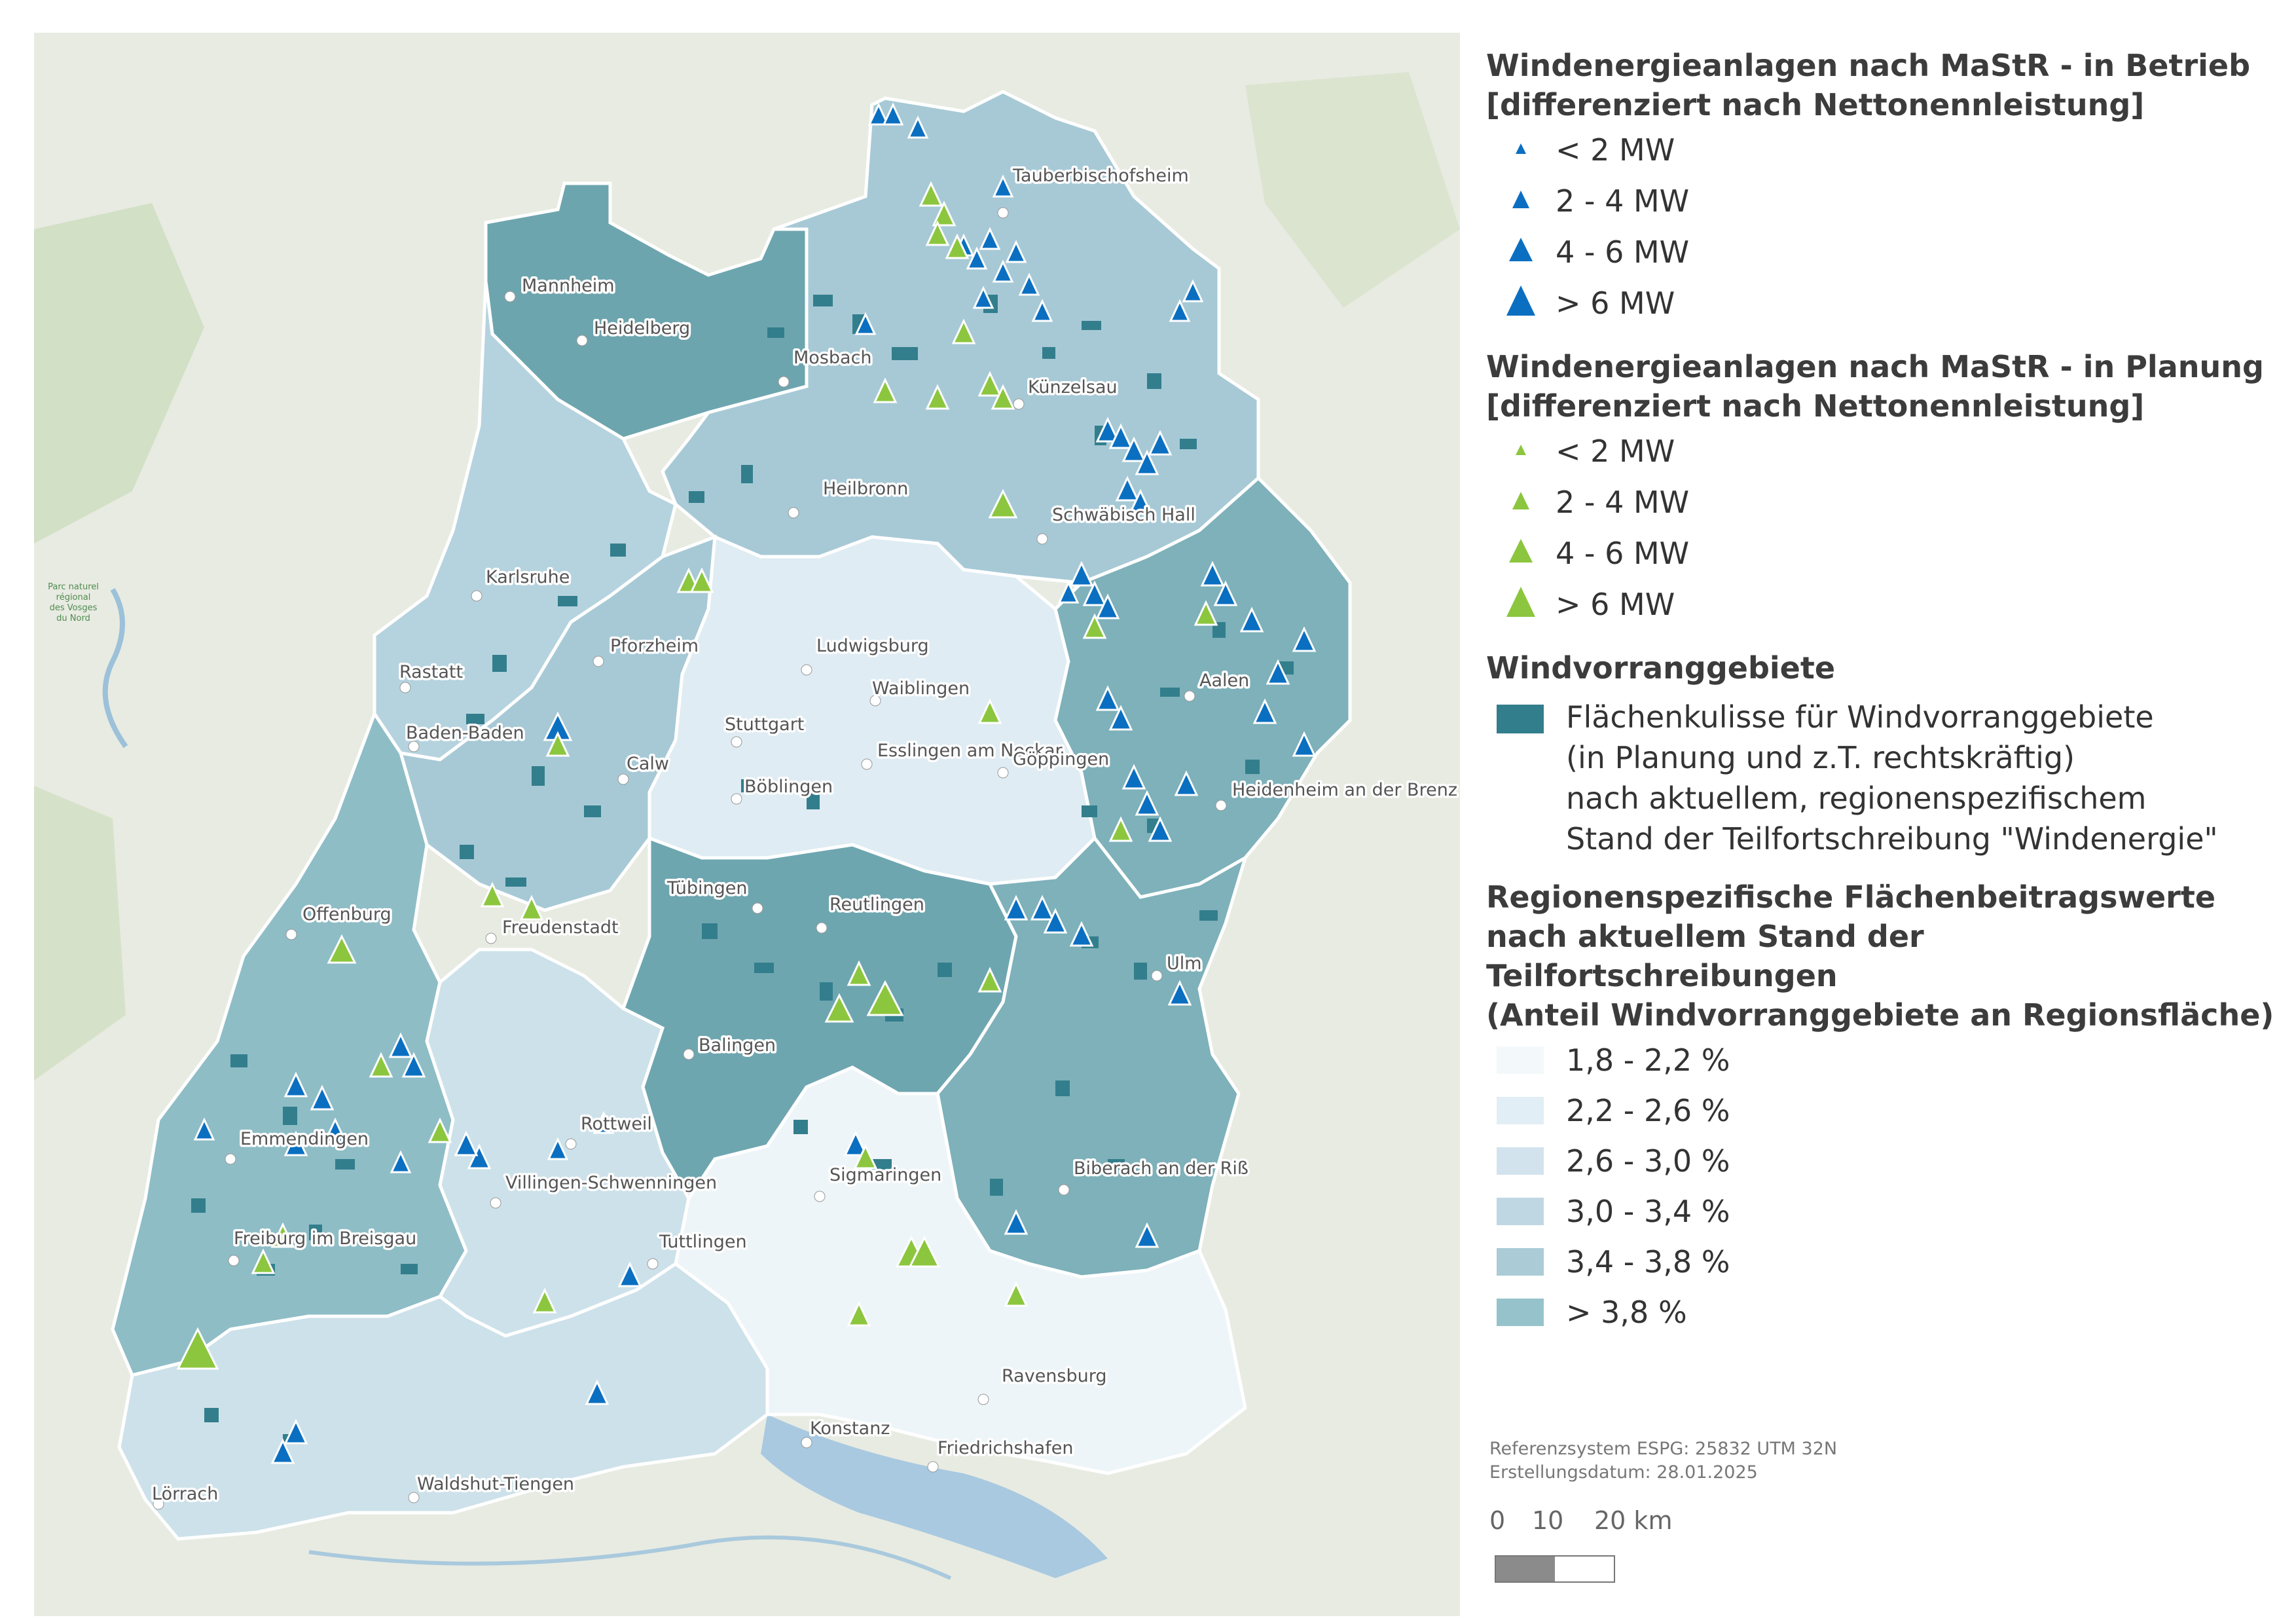  What do you see at coordinates (560, 927) in the screenshot?
I see `svg-text: Freudenstadt` at bounding box center [560, 927].